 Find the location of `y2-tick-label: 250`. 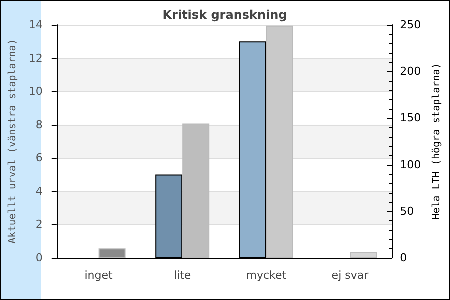

y2-tick-label: 250 is located at coordinates (411, 25).